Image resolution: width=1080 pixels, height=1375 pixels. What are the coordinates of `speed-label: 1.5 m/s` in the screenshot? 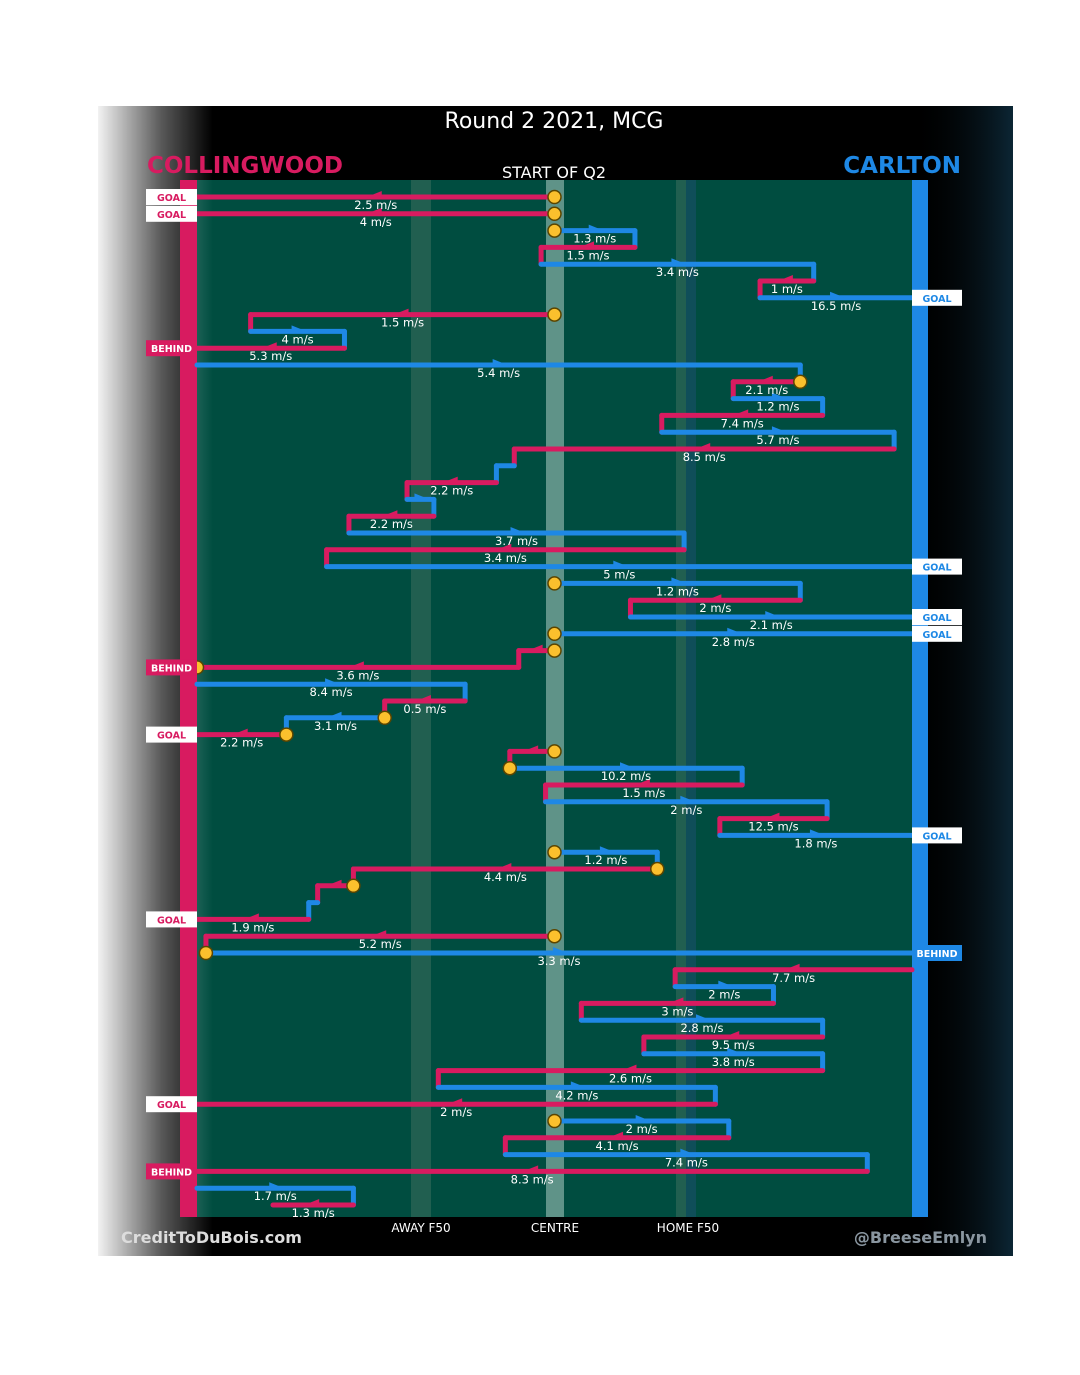 It's located at (402, 323).